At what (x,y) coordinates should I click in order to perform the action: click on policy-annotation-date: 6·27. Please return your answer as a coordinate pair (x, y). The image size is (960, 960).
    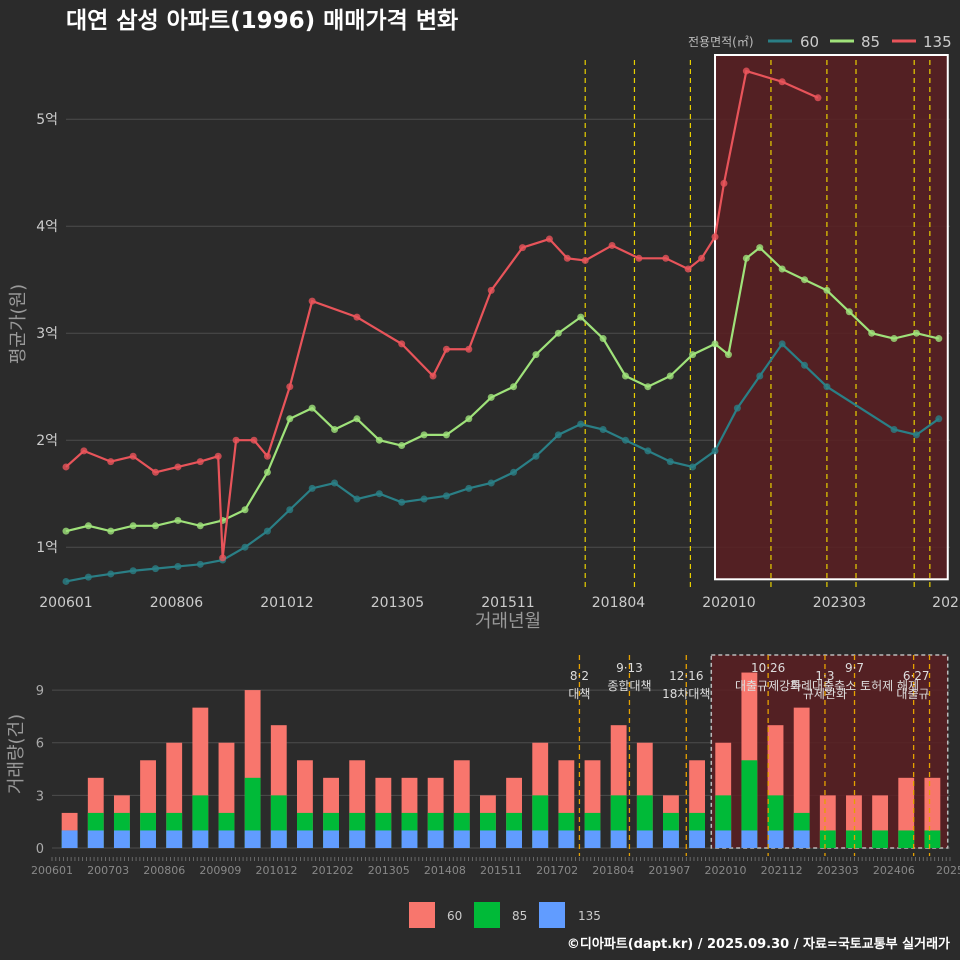
    Looking at the image, I should click on (916, 676).